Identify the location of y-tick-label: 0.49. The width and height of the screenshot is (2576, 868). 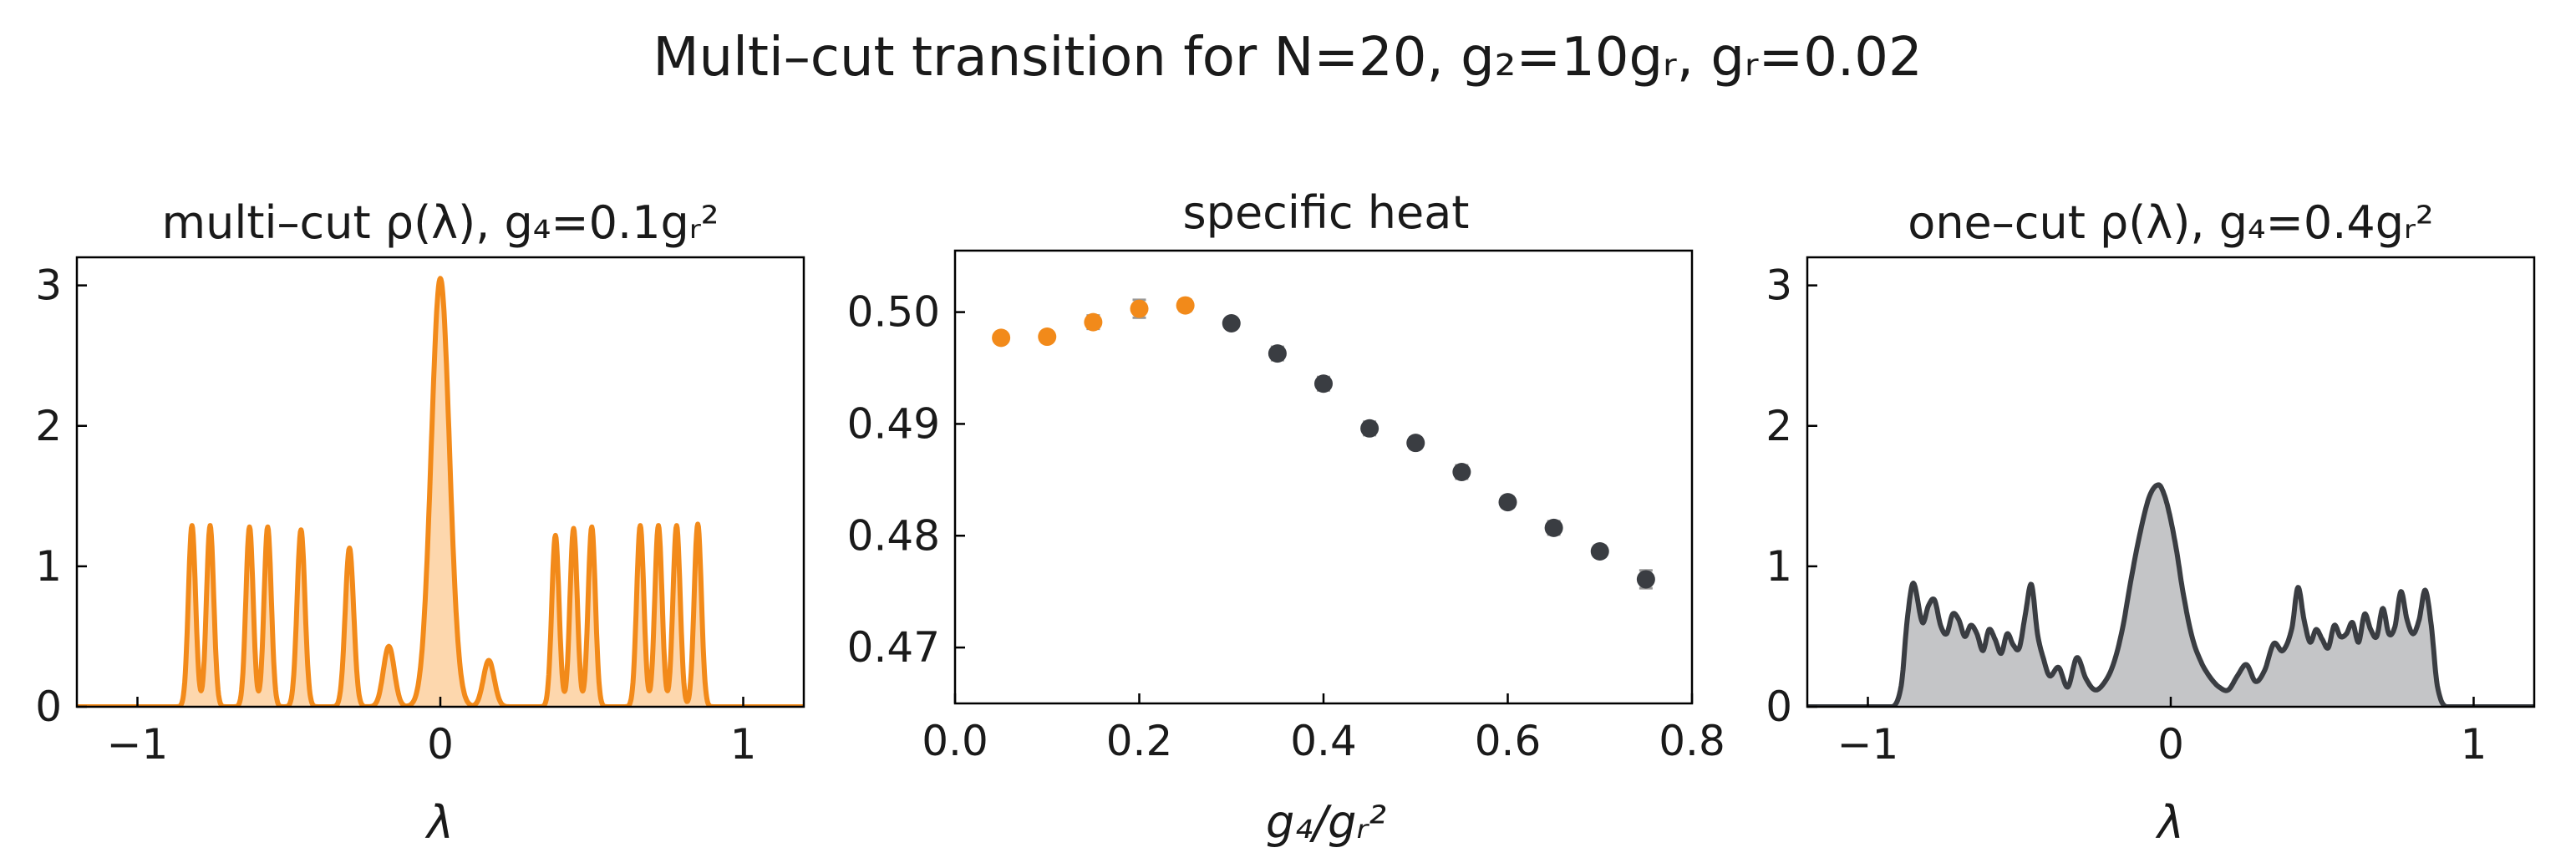
(893, 424).